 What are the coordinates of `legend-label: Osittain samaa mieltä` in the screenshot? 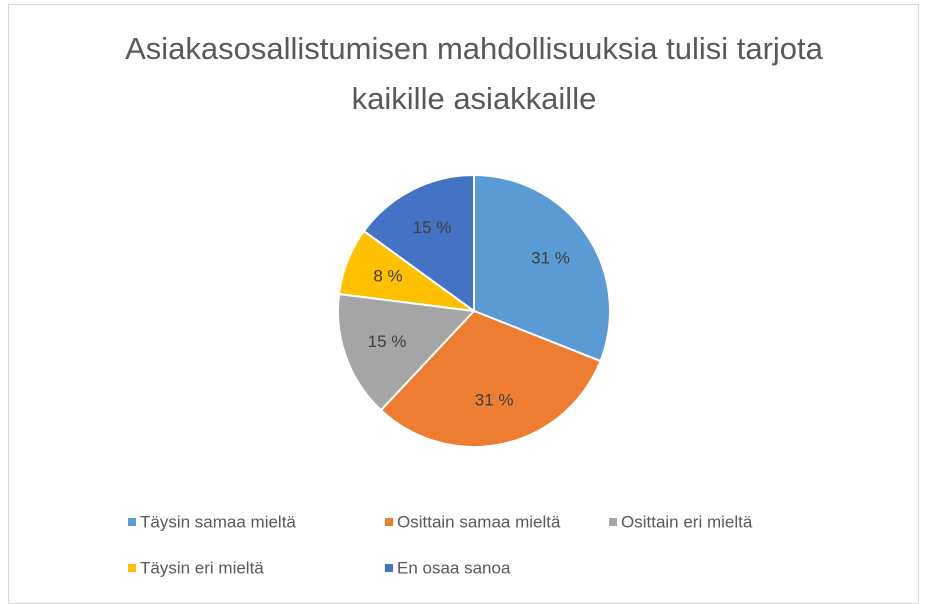 It's located at (479, 521).